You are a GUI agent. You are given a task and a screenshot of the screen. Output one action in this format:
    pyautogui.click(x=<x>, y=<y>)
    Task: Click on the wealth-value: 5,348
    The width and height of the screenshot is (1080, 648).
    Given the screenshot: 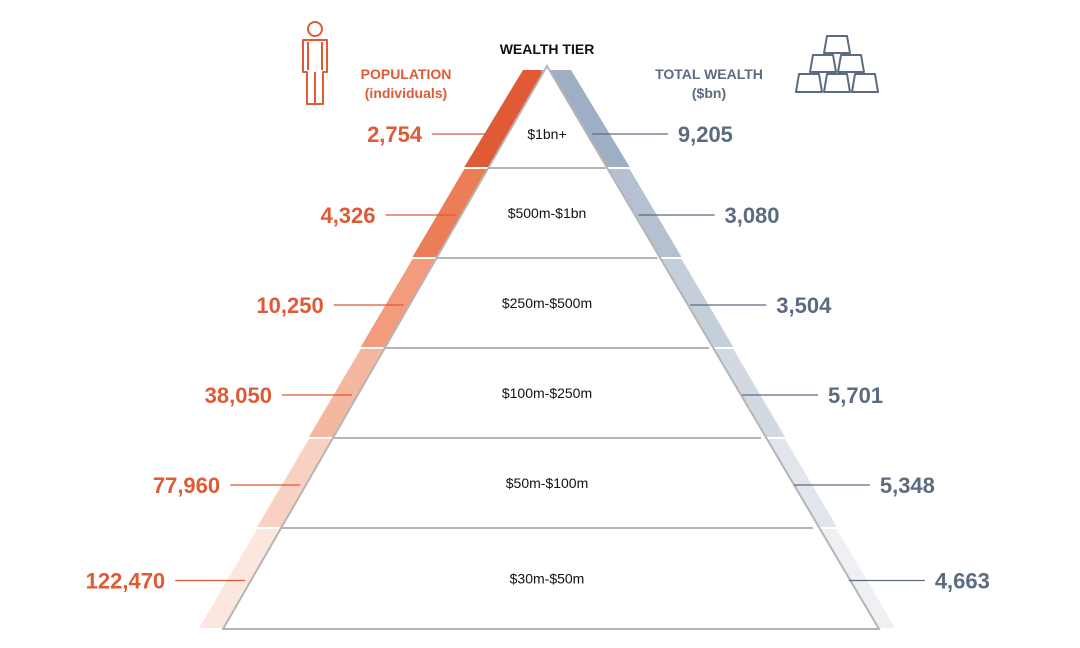 What is the action you would take?
    pyautogui.click(x=907, y=485)
    